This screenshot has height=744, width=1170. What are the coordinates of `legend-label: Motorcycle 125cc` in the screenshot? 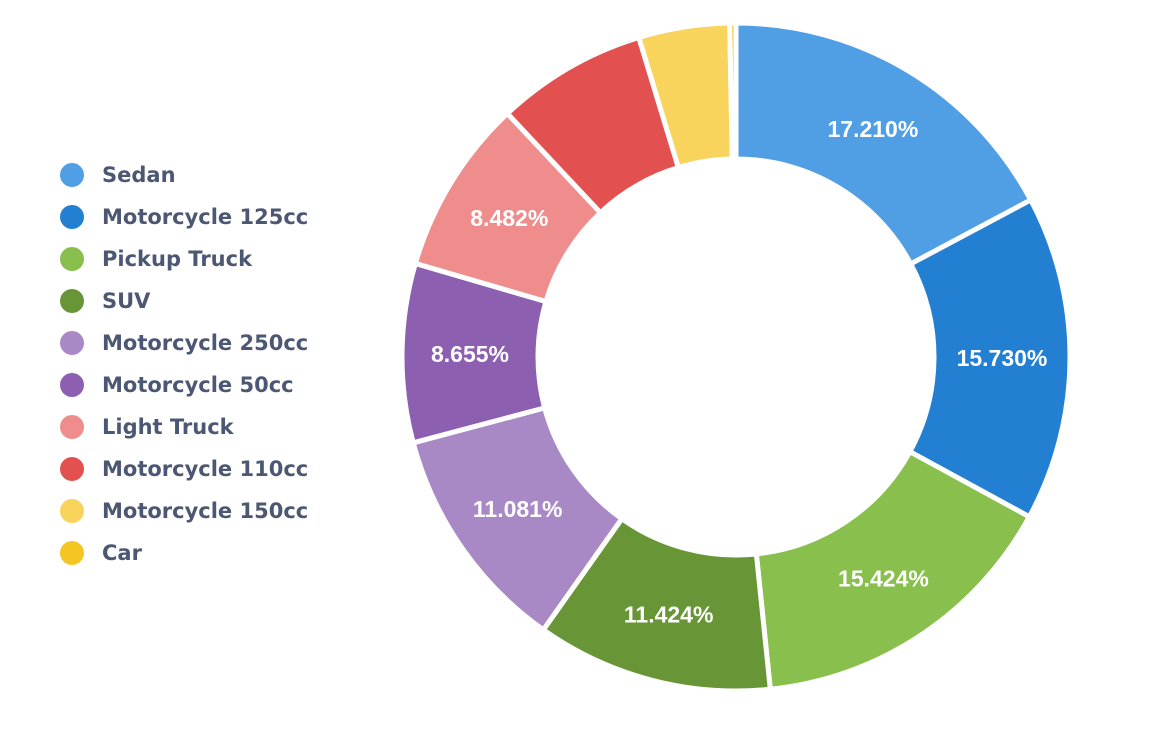 It's located at (205, 217).